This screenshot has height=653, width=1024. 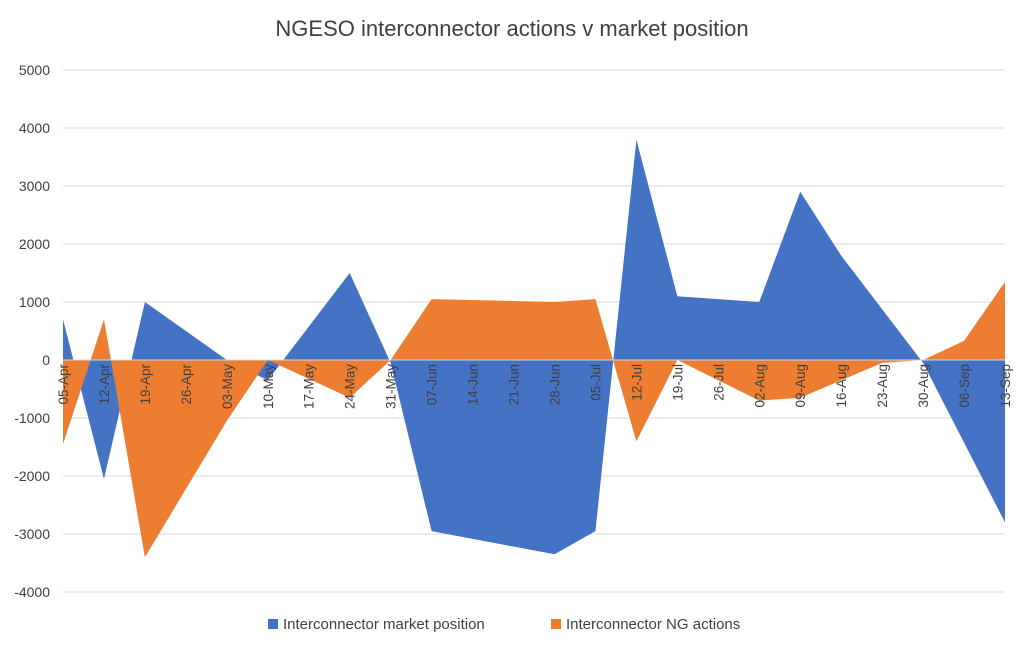 I want to click on x-tick-label: 02-Aug, so click(x=759, y=386).